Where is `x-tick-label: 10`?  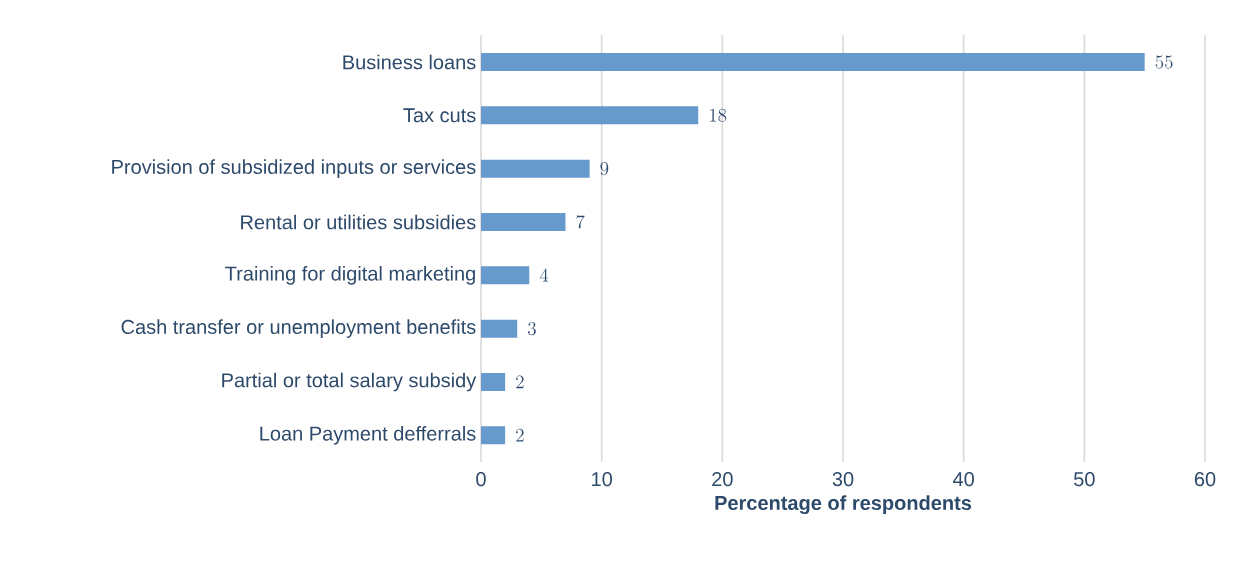 x-tick-label: 10 is located at coordinates (602, 479).